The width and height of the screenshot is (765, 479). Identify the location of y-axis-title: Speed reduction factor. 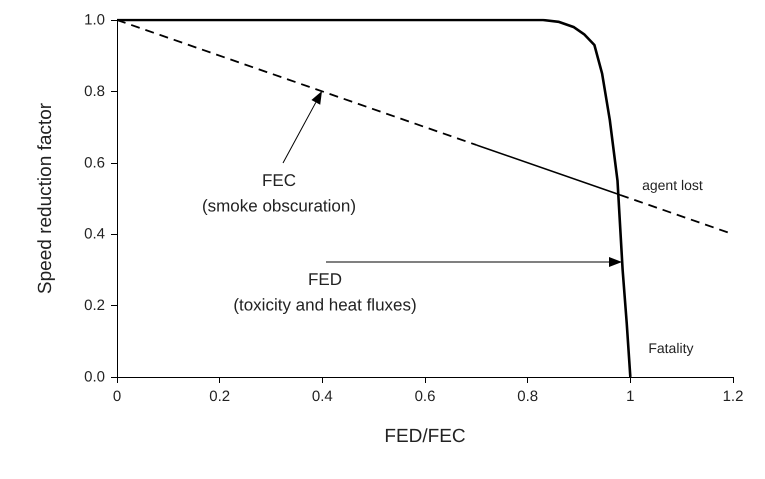
(45, 198).